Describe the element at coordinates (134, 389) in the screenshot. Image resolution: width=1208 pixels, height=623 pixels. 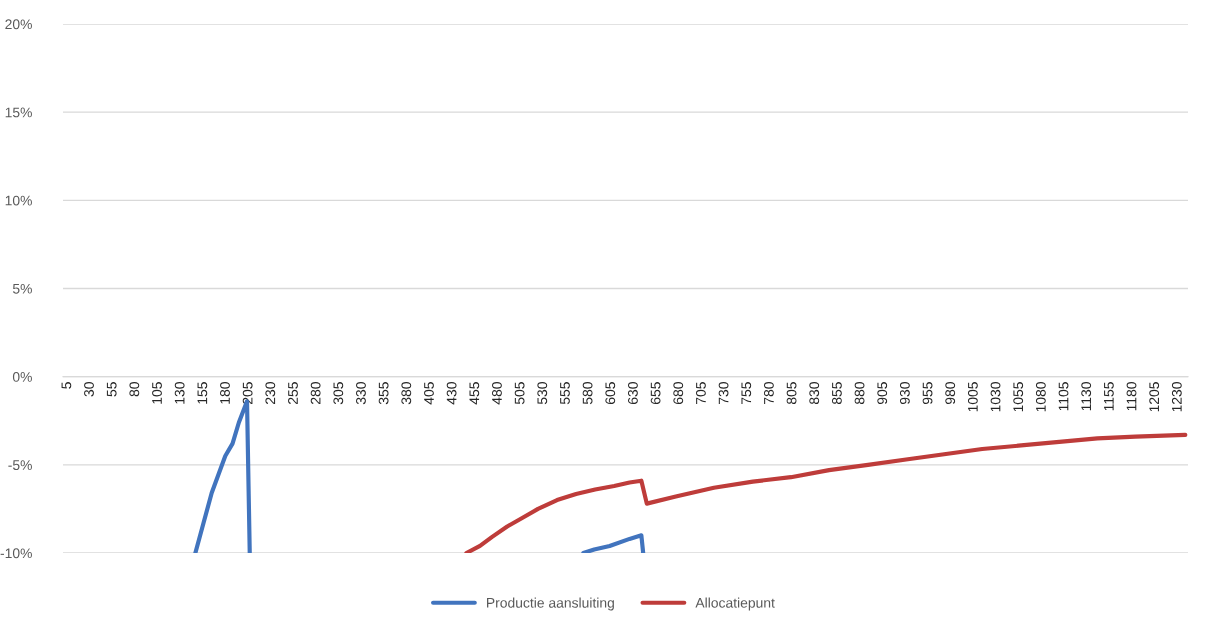
I see `x-tick-label: 80` at that location.